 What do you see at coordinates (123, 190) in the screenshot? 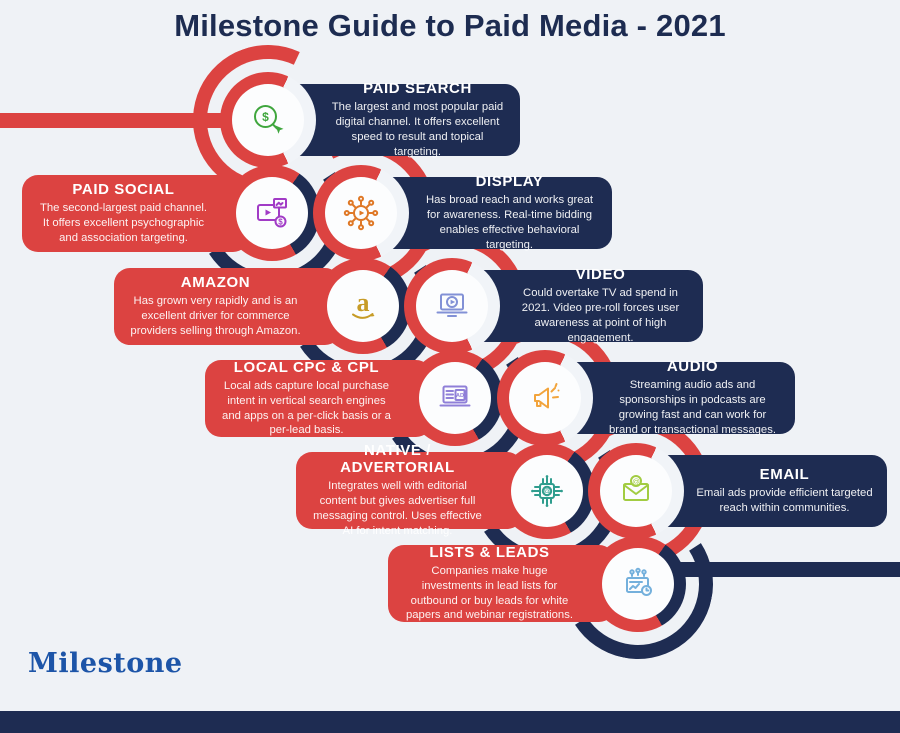
I see `card-title: PAID SOCIAL` at bounding box center [123, 190].